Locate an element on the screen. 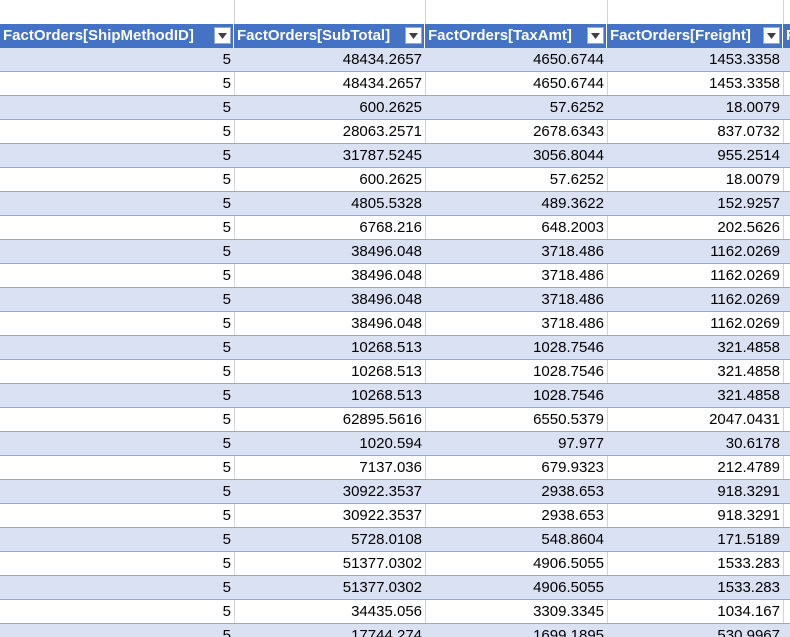 Image resolution: width=790 pixels, height=637 pixels. table-cell: 2047.0431 is located at coordinates (744, 419).